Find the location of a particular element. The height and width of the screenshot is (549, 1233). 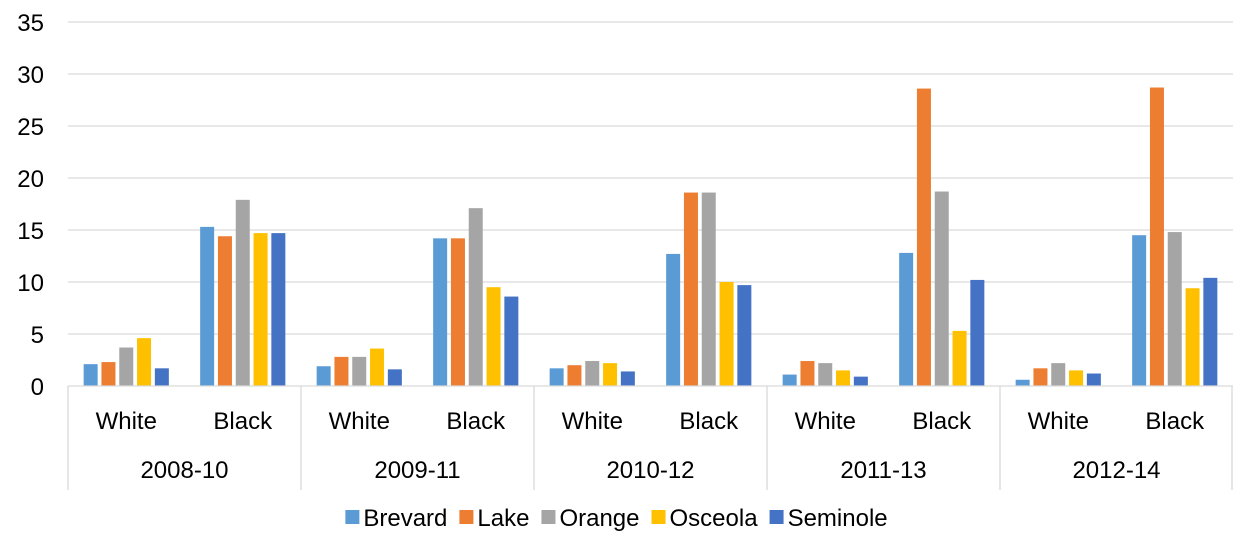

legend-label-lake: Lake is located at coordinates (503, 518).